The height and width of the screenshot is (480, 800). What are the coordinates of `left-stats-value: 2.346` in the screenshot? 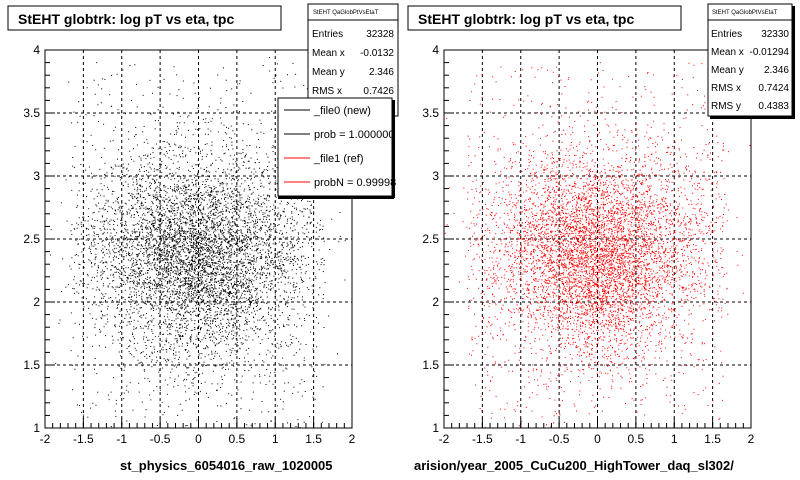 It's located at (381, 72).